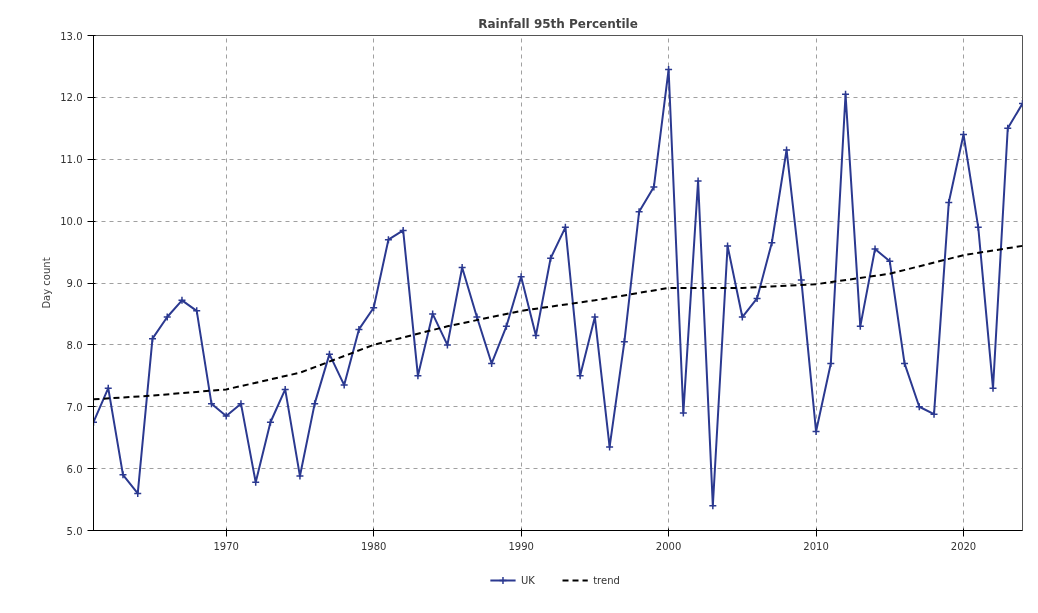 The image size is (1038, 613). What do you see at coordinates (74, 469) in the screenshot?
I see `y-tick-label: 6.0` at bounding box center [74, 469].